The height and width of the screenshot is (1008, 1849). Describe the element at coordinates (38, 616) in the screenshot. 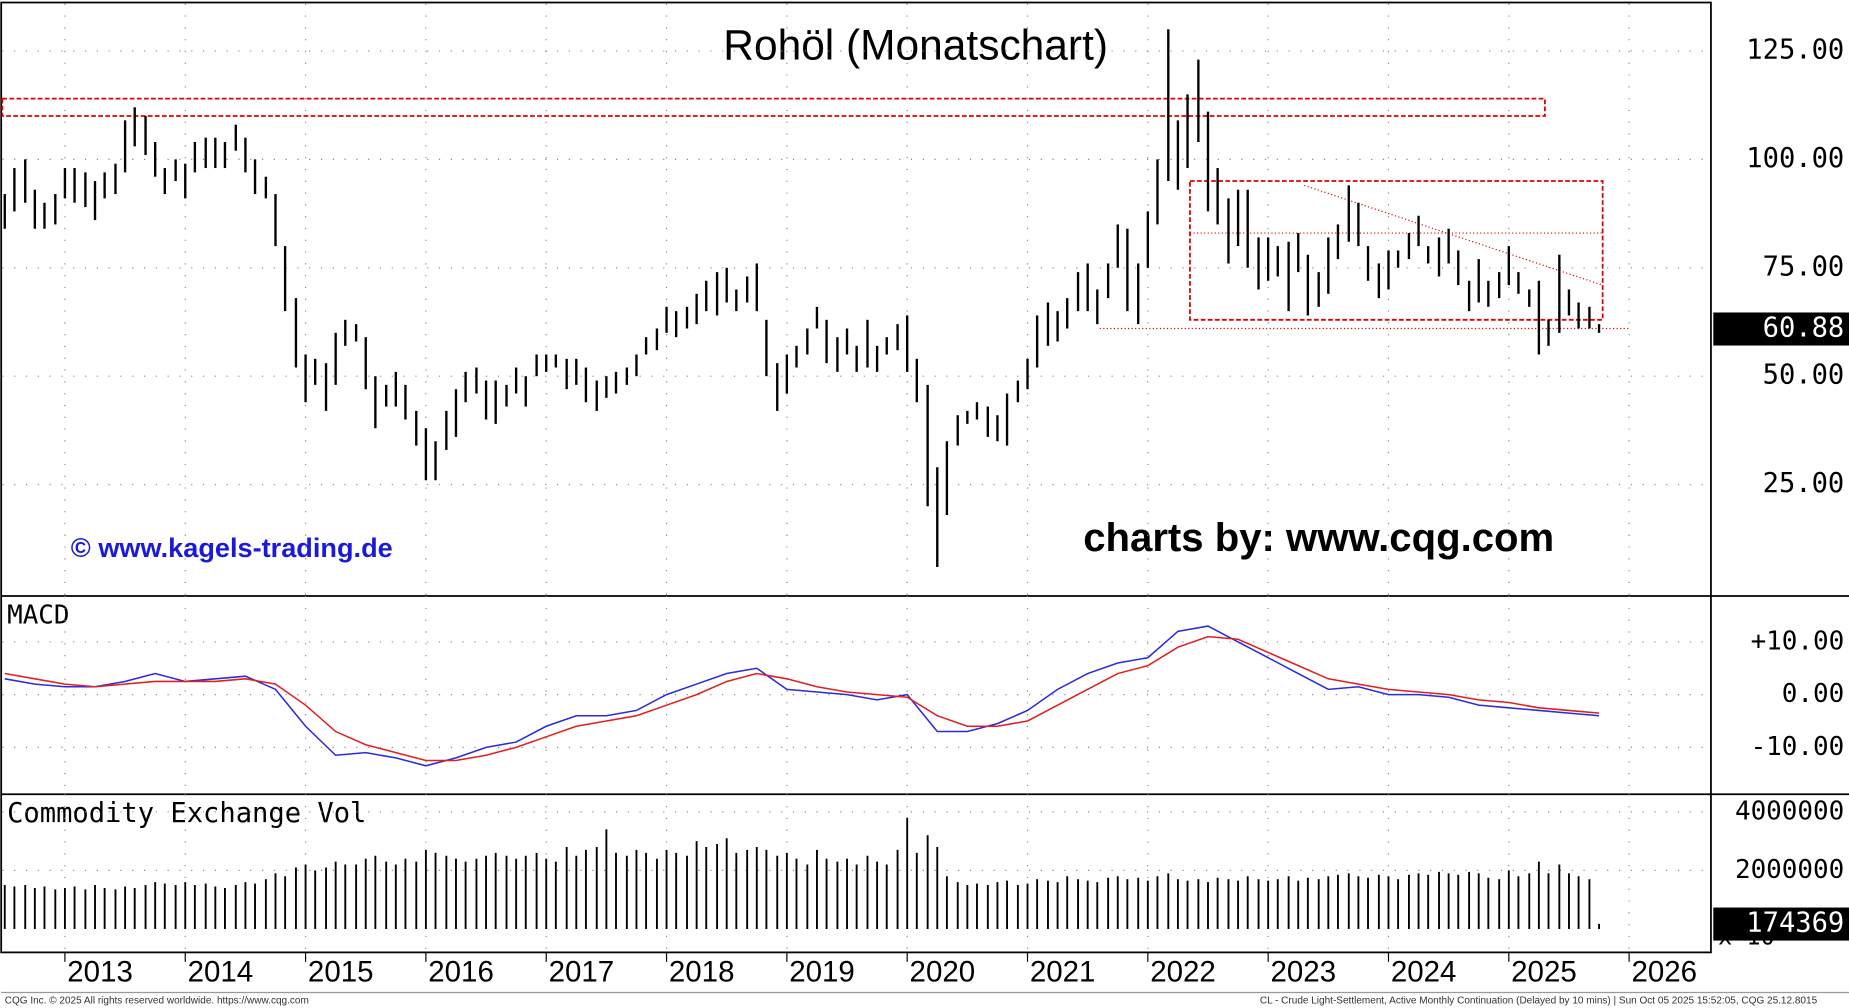

I see `panel-title: MACD` at that location.